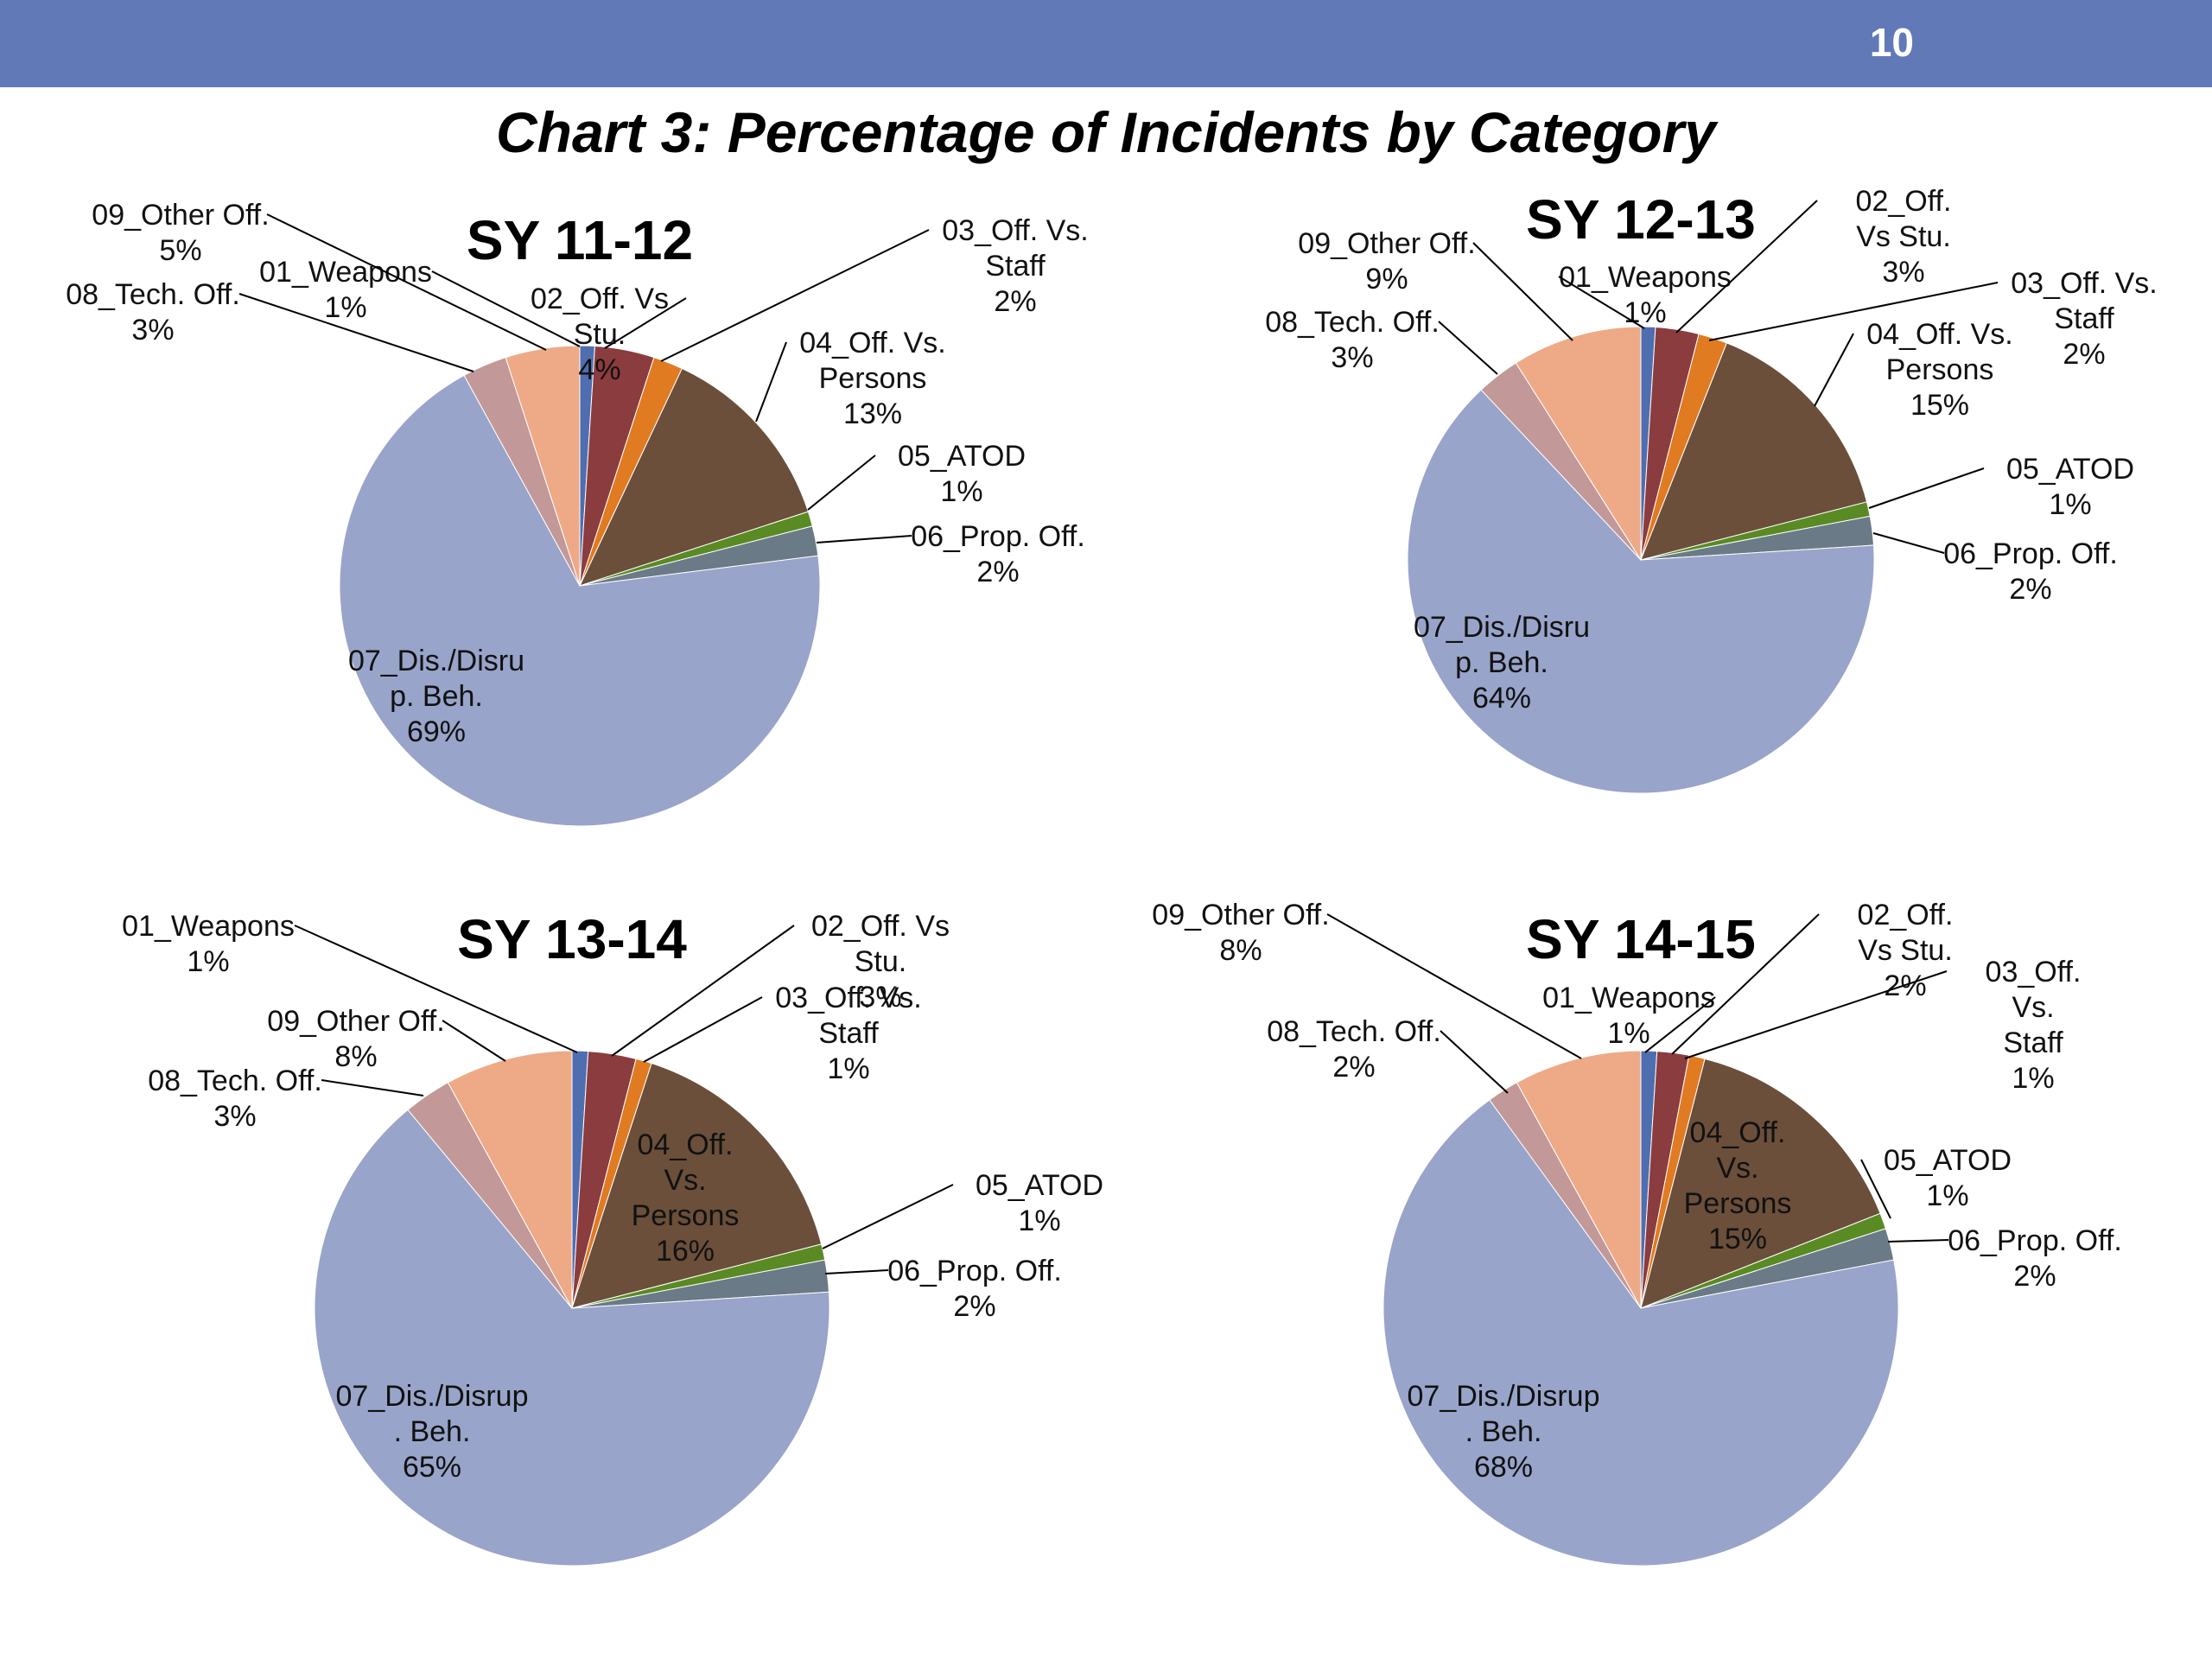 The height and width of the screenshot is (1659, 2212). Describe the element at coordinates (572, 939) in the screenshot. I see `pie-title: SY 13-14` at that location.